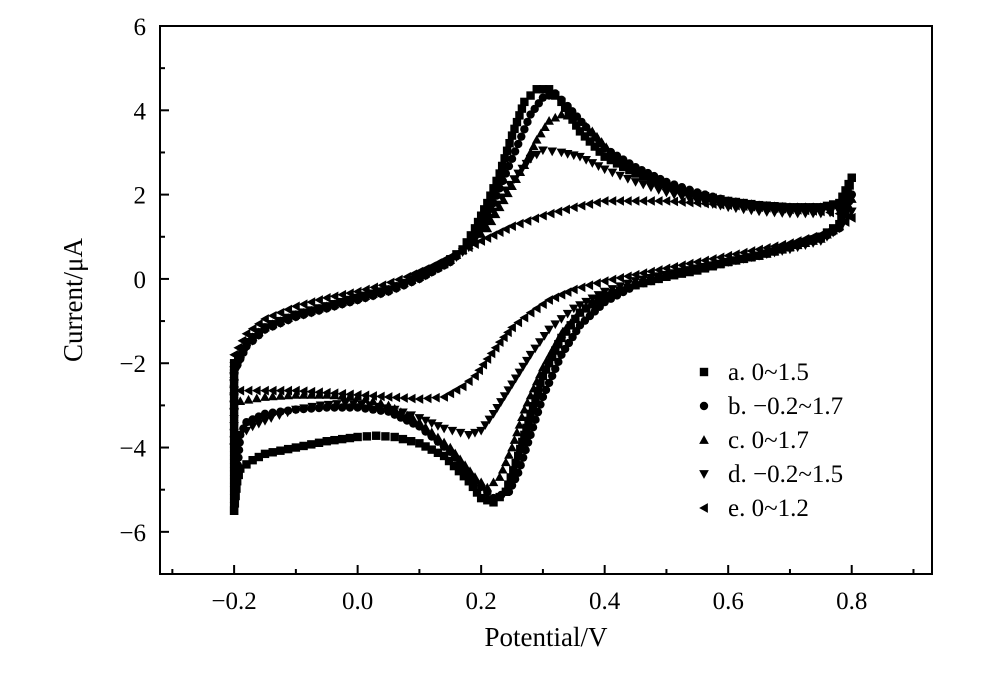 The width and height of the screenshot is (1000, 688). Describe the element at coordinates (728, 601) in the screenshot. I see `x-tick-label: 0.6` at that location.